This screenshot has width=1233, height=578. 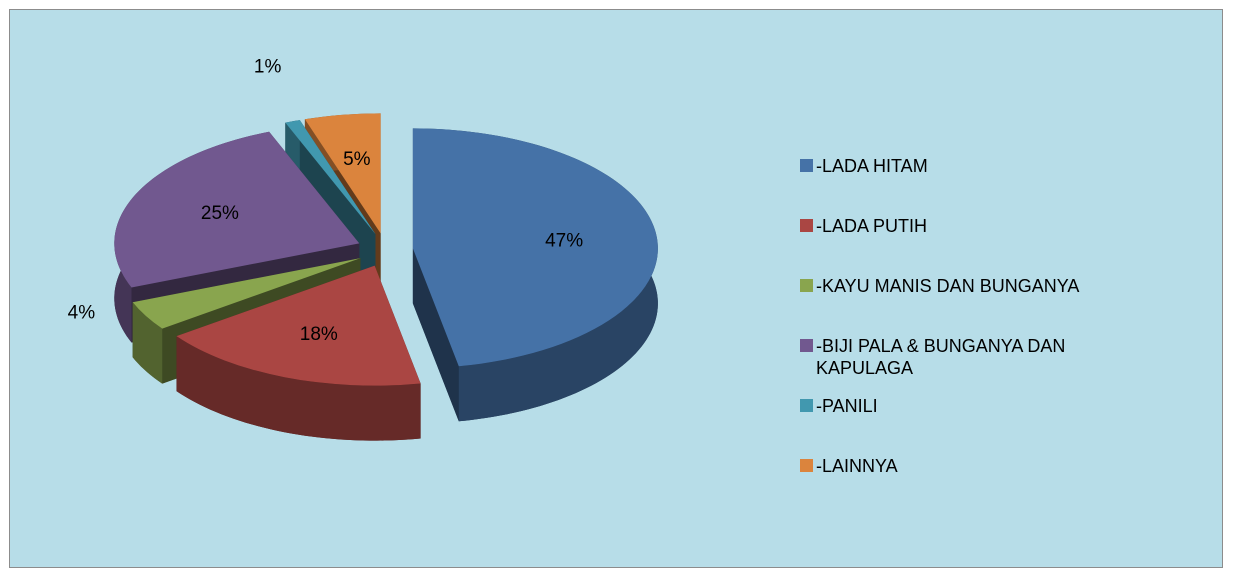 What do you see at coordinates (220, 213) in the screenshot?
I see `data-label: 25%` at bounding box center [220, 213].